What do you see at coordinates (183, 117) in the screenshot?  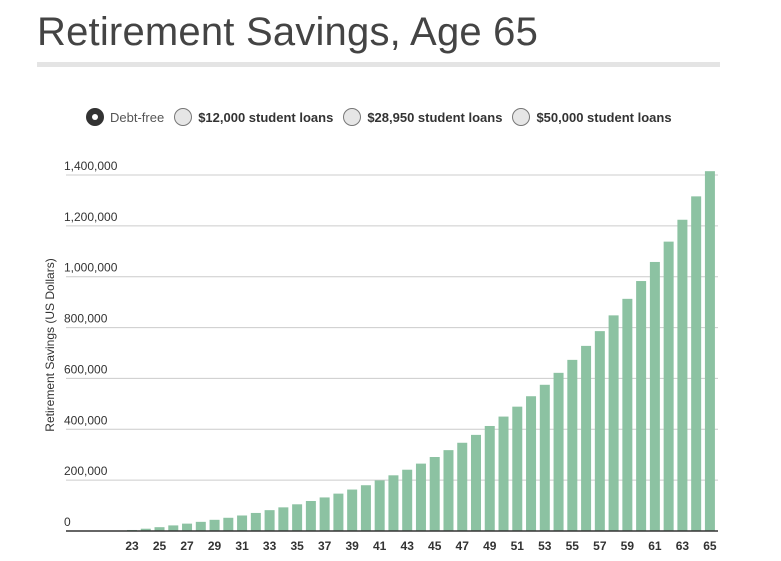 I see `radio-button-12000-loans` at bounding box center [183, 117].